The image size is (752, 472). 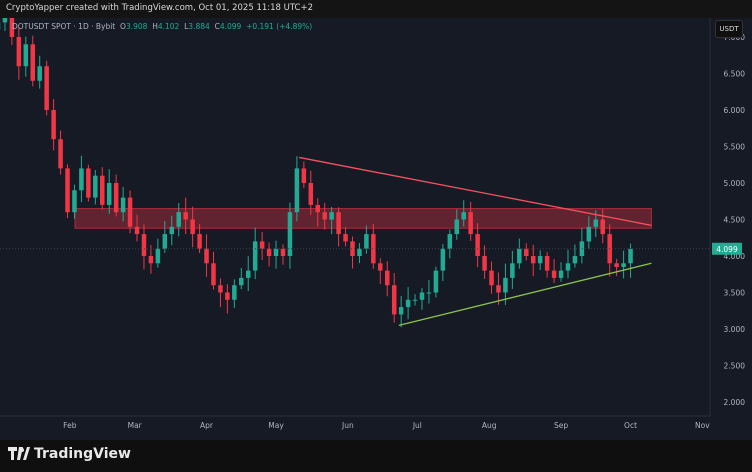 I want to click on low-label: L, so click(x=186, y=26).